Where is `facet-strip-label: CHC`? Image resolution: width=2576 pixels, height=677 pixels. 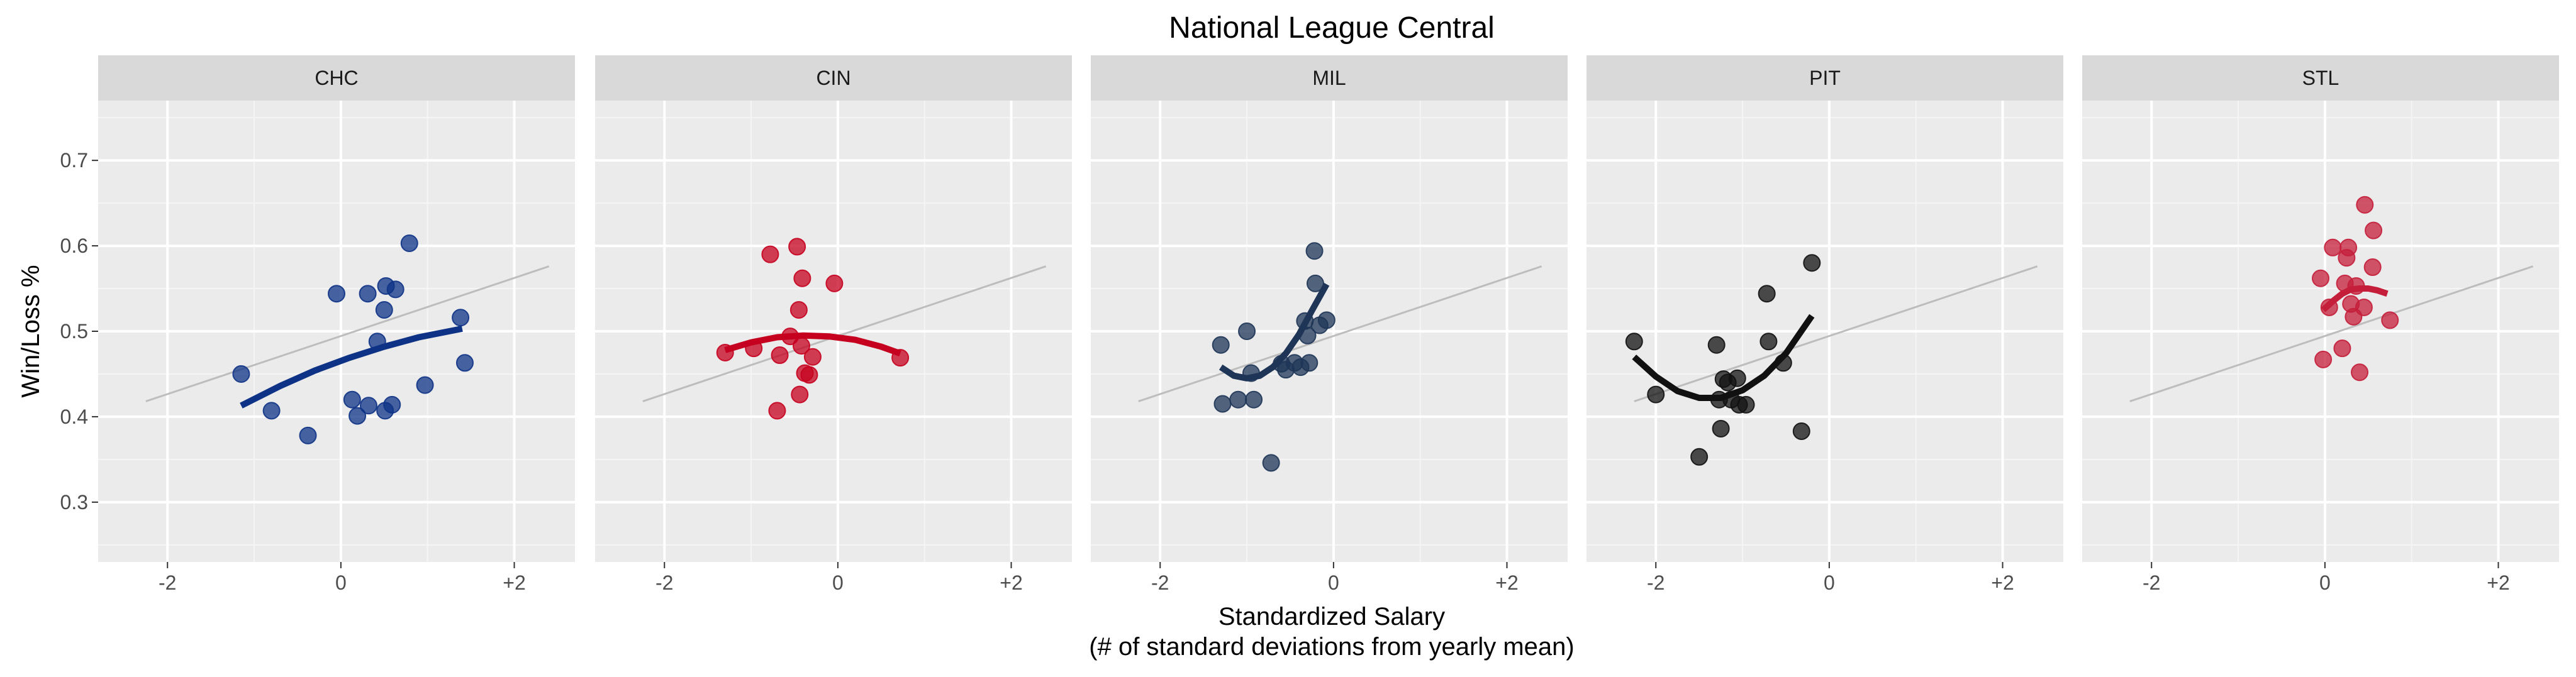
facet-strip-label: CHC is located at coordinates (337, 78).